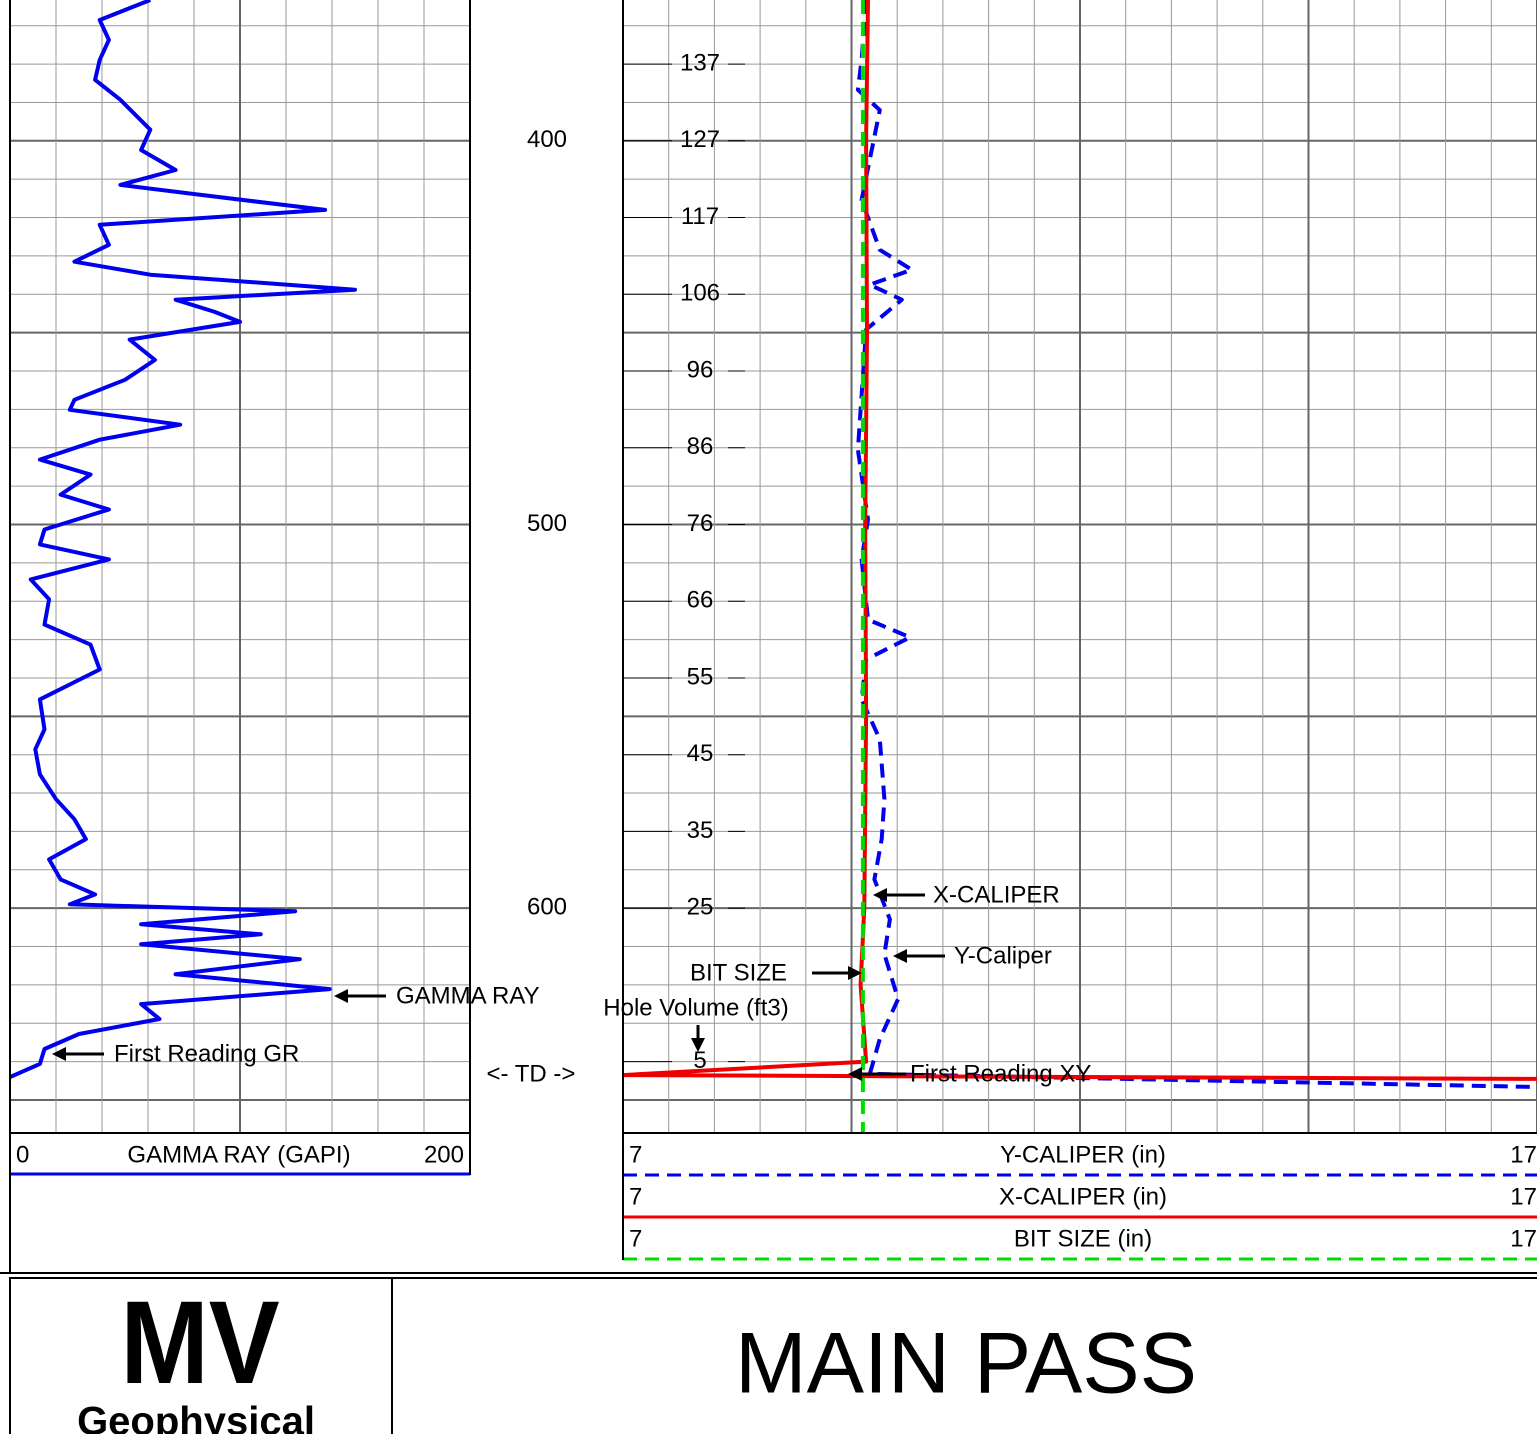 The width and height of the screenshot is (1537, 1434). I want to click on volume-label: 117, so click(700, 216).